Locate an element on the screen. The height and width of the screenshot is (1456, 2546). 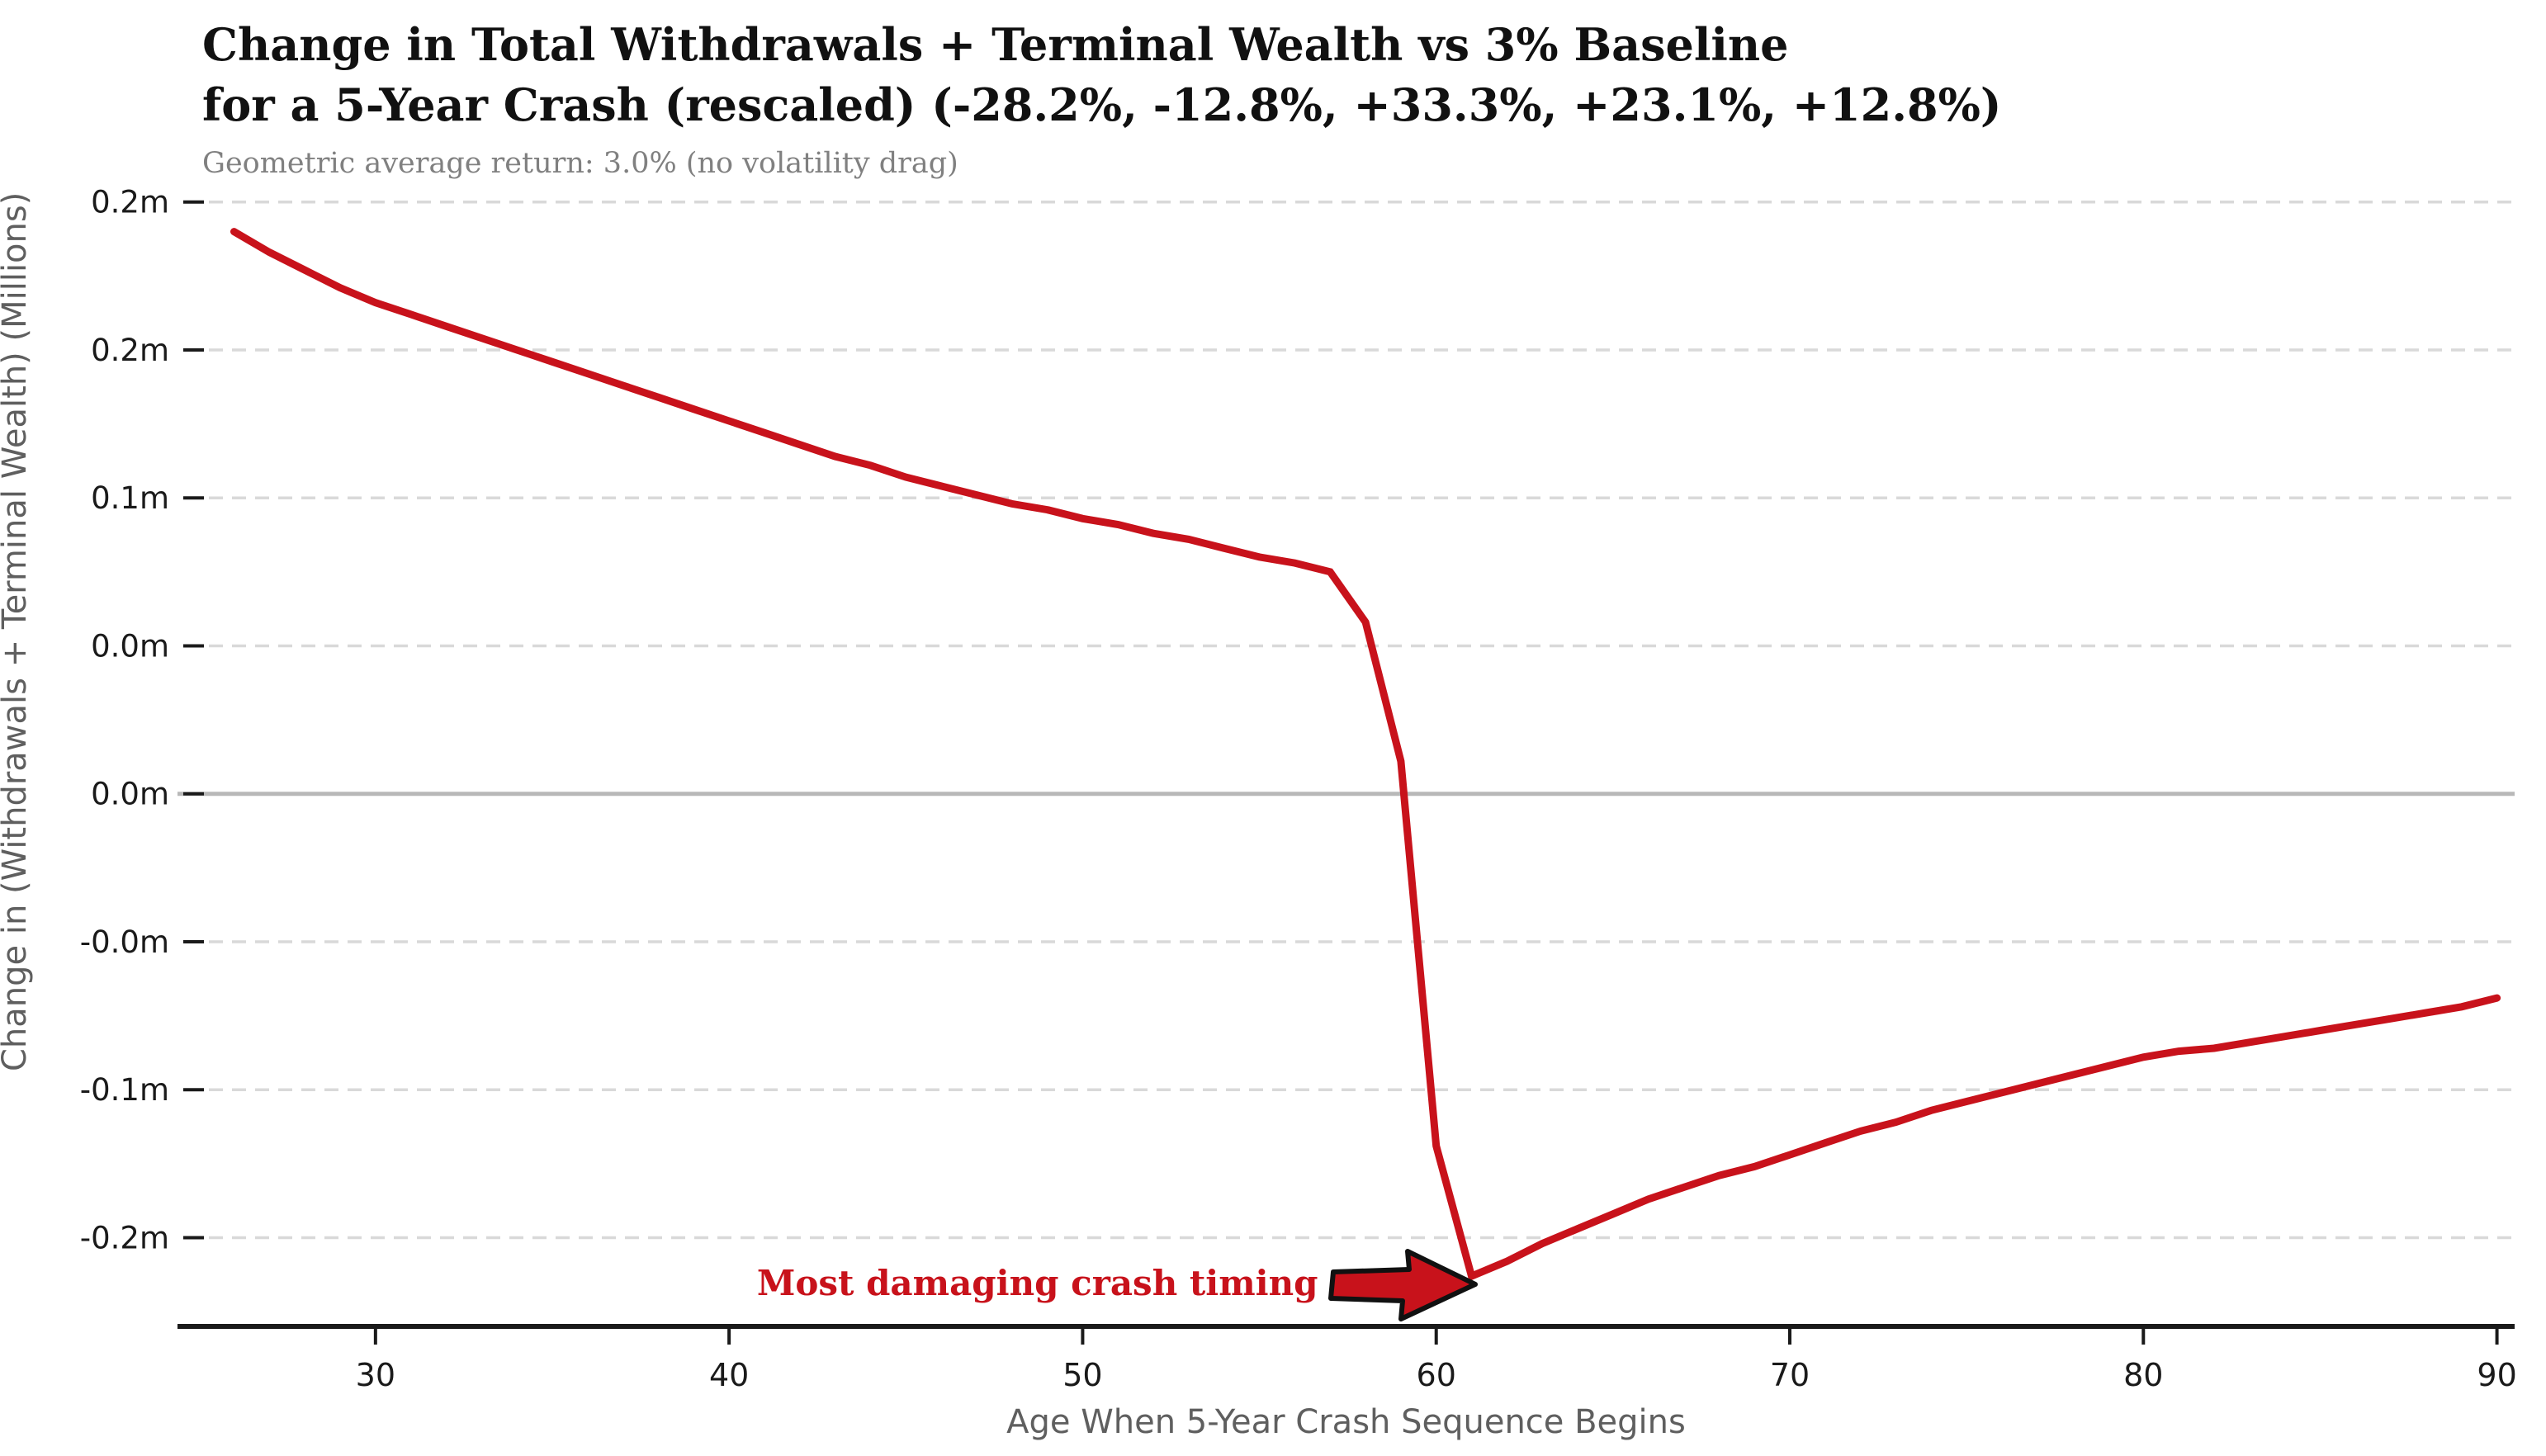
y-tick-label: 0.1m is located at coordinates (130, 498).